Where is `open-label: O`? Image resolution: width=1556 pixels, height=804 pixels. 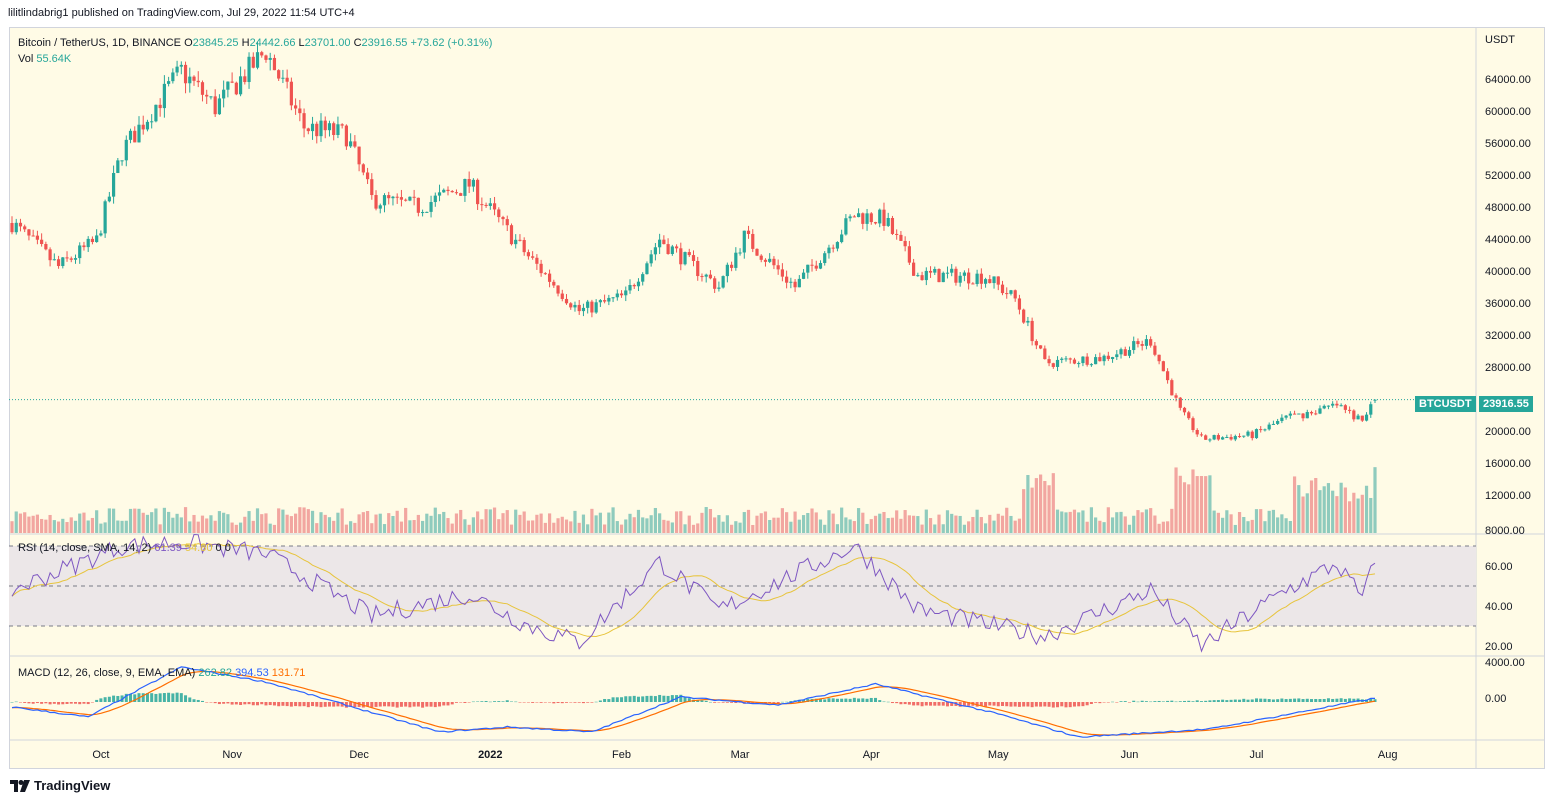 open-label: O is located at coordinates (188, 43).